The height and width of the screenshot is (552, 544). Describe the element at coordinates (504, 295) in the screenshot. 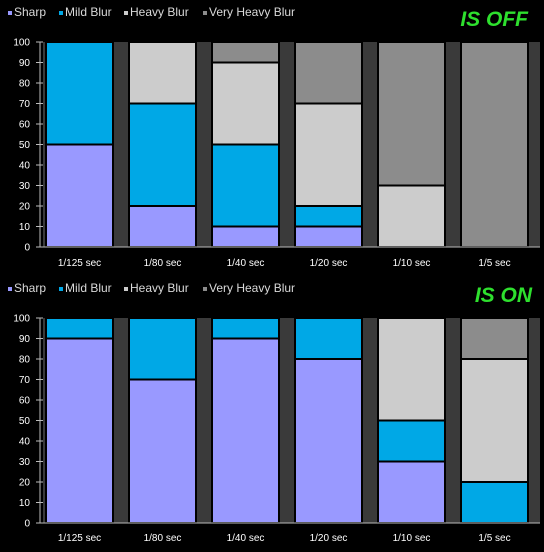

I see `chart-title: IS ON` at that location.